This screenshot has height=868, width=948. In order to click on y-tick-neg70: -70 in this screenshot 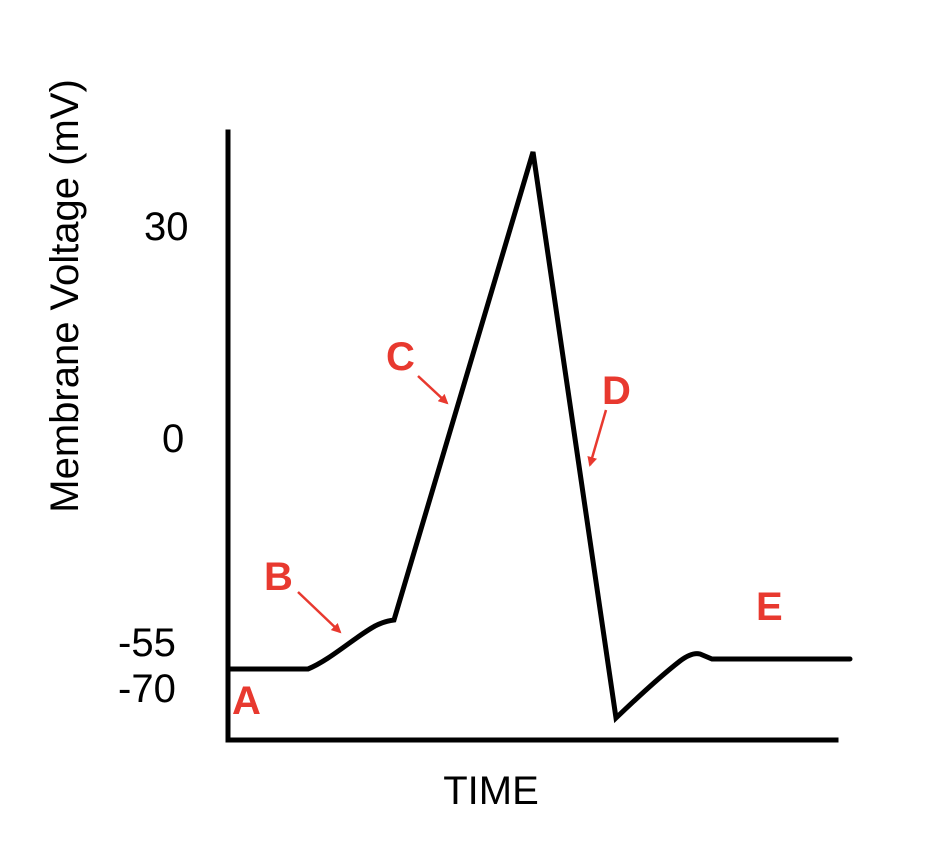, I will do `click(147, 689)`.